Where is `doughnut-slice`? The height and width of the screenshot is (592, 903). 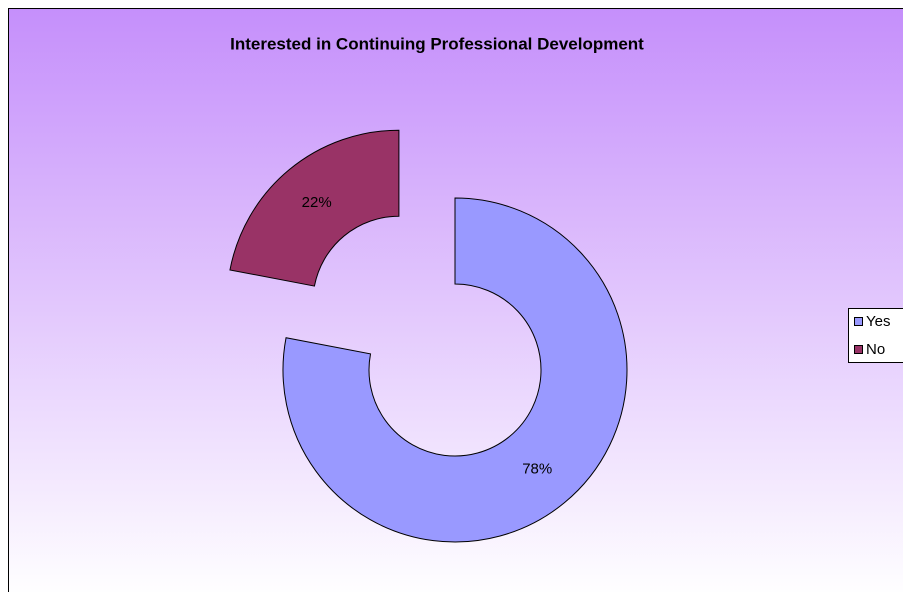
doughnut-slice is located at coordinates (314, 208).